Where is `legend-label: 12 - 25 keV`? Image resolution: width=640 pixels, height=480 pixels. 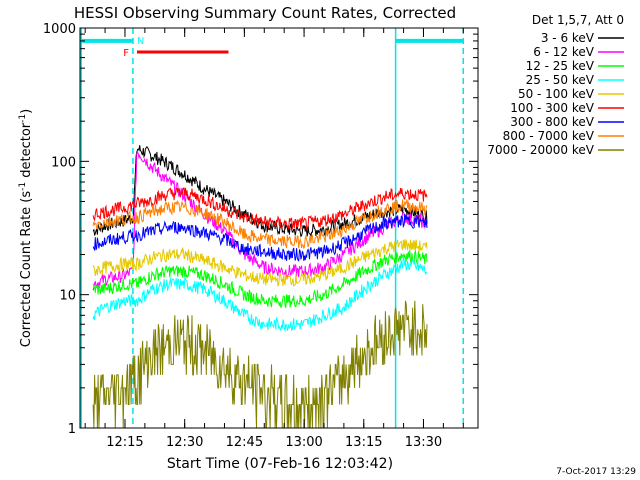 legend-label: 12 - 25 keV is located at coordinates (560, 66).